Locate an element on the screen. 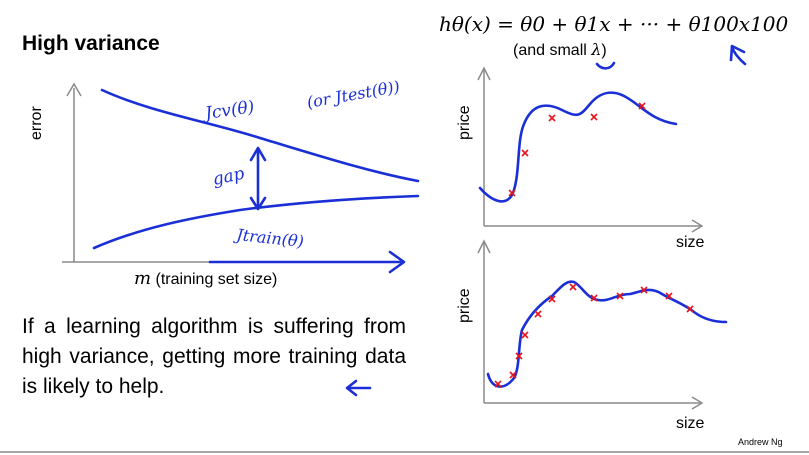 This screenshot has height=455, width=809. training-set-size-text: (training set size) is located at coordinates (216, 279).